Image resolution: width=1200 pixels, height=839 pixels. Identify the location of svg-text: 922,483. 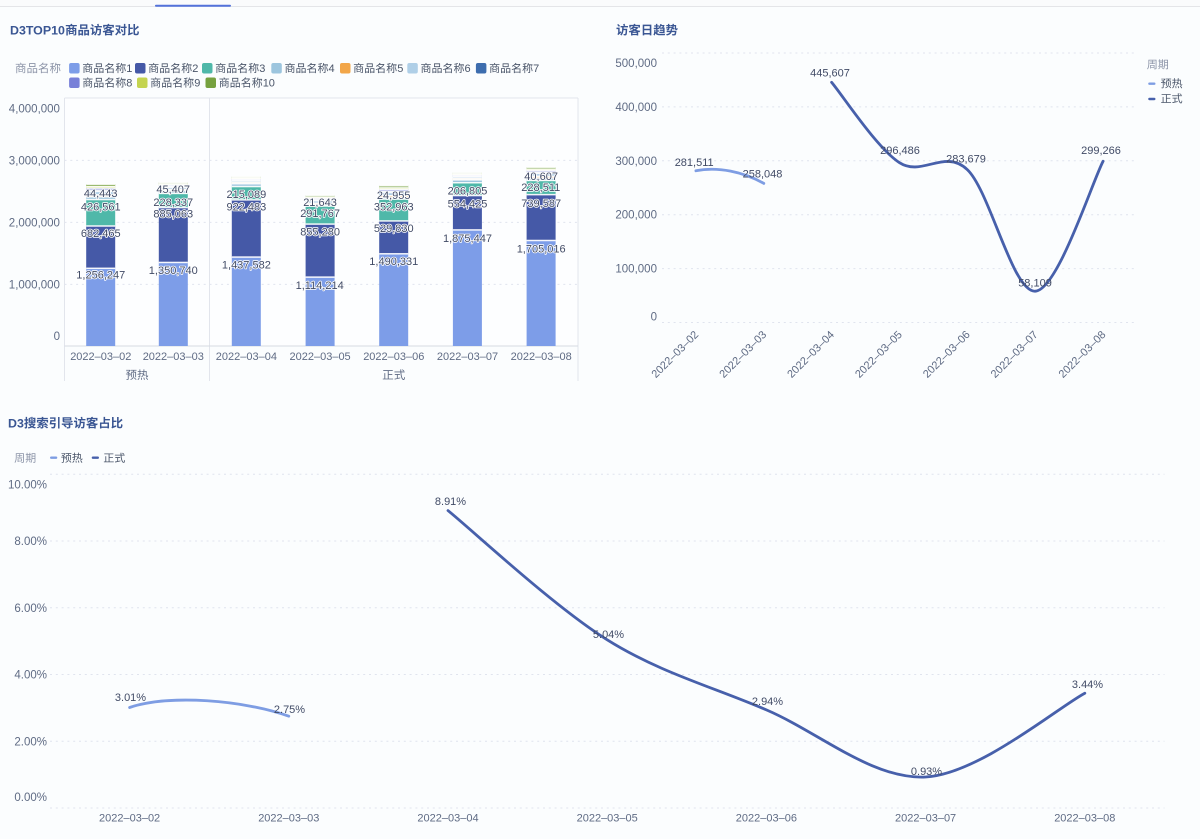
(247, 208).